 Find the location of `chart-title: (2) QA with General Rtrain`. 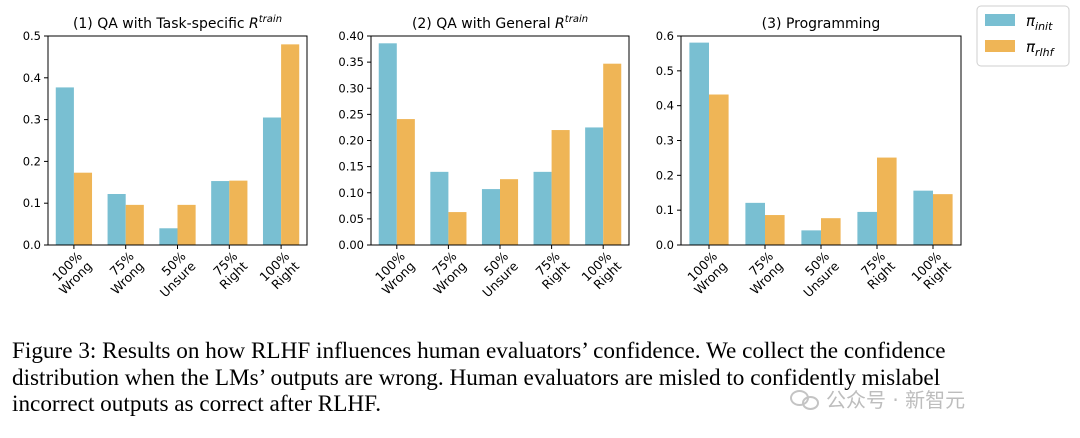

chart-title: (2) QA with General Rtrain is located at coordinates (500, 23).